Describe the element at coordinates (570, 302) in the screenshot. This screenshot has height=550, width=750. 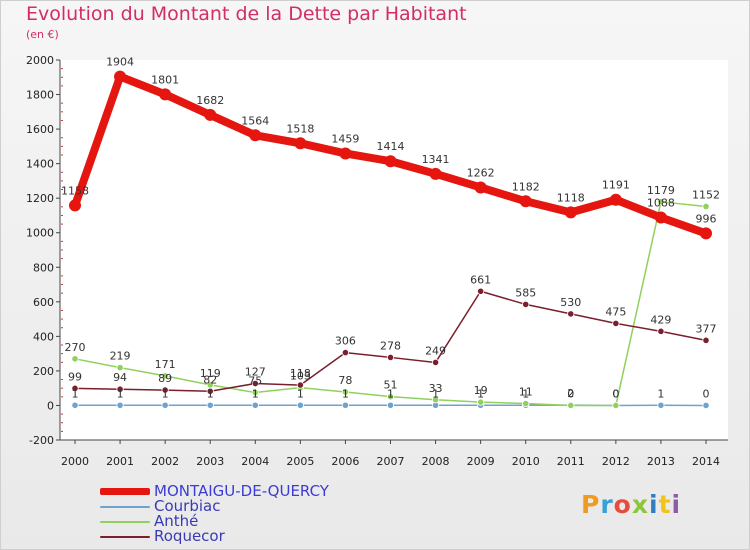
I see `data-label: 530` at that location.